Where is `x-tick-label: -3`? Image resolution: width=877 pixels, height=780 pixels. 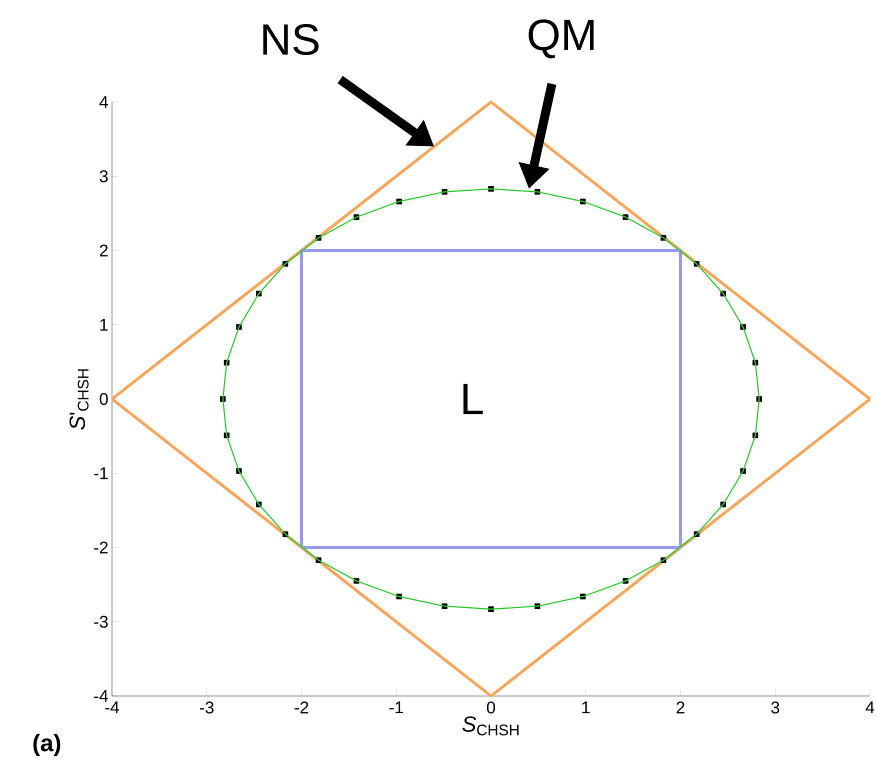 x-tick-label: -3 is located at coordinates (207, 708).